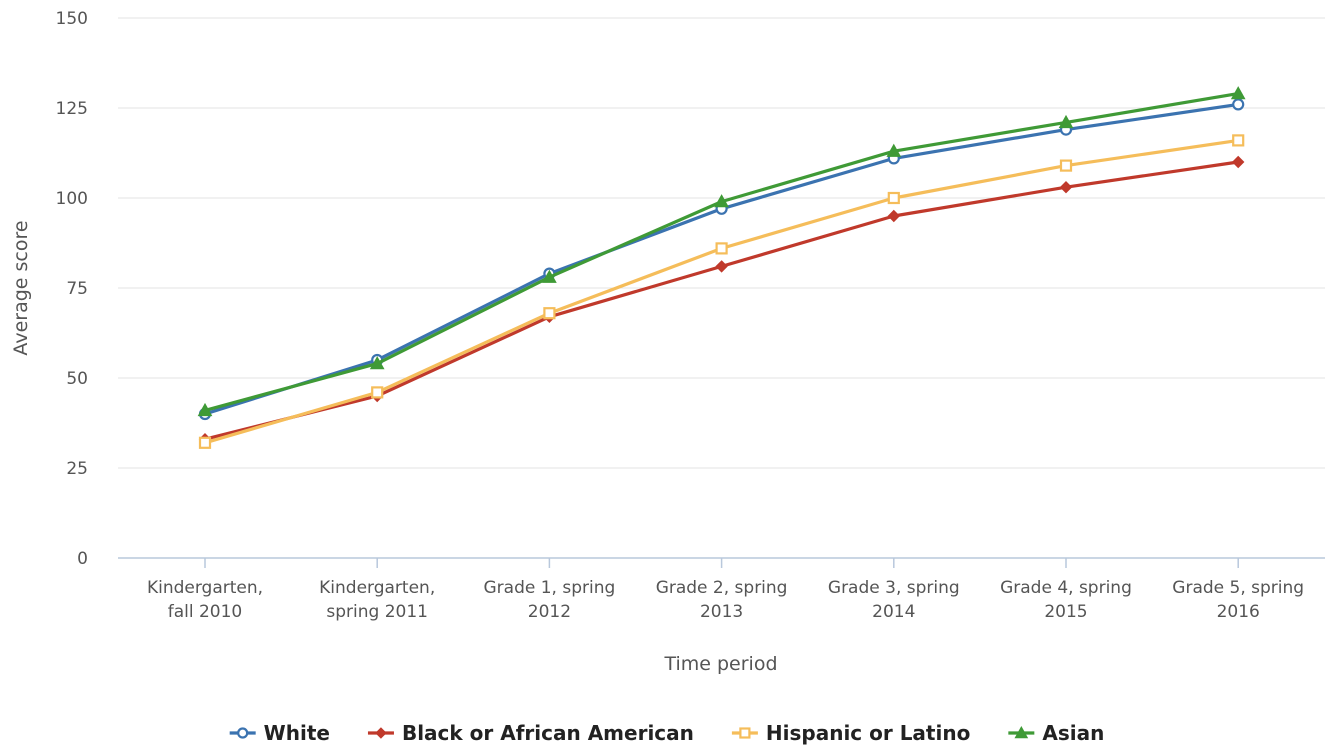  Describe the element at coordinates (377, 600) in the screenshot. I see `x-tick-label: Kindergarten, spring 2011` at that location.